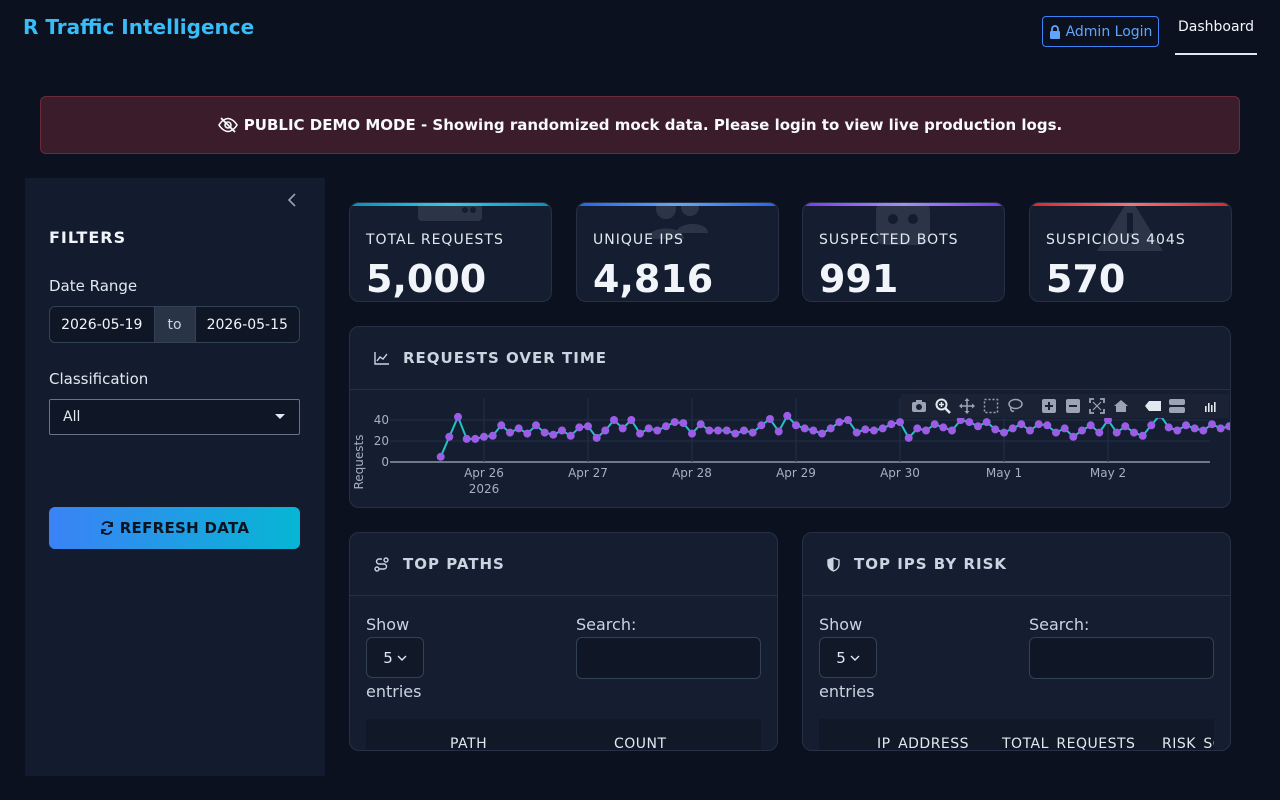 Image resolution: width=1280 pixels, height=800 pixels. Describe the element at coordinates (174, 528) in the screenshot. I see `refresh-data-button: REFRESH DATA` at that location.